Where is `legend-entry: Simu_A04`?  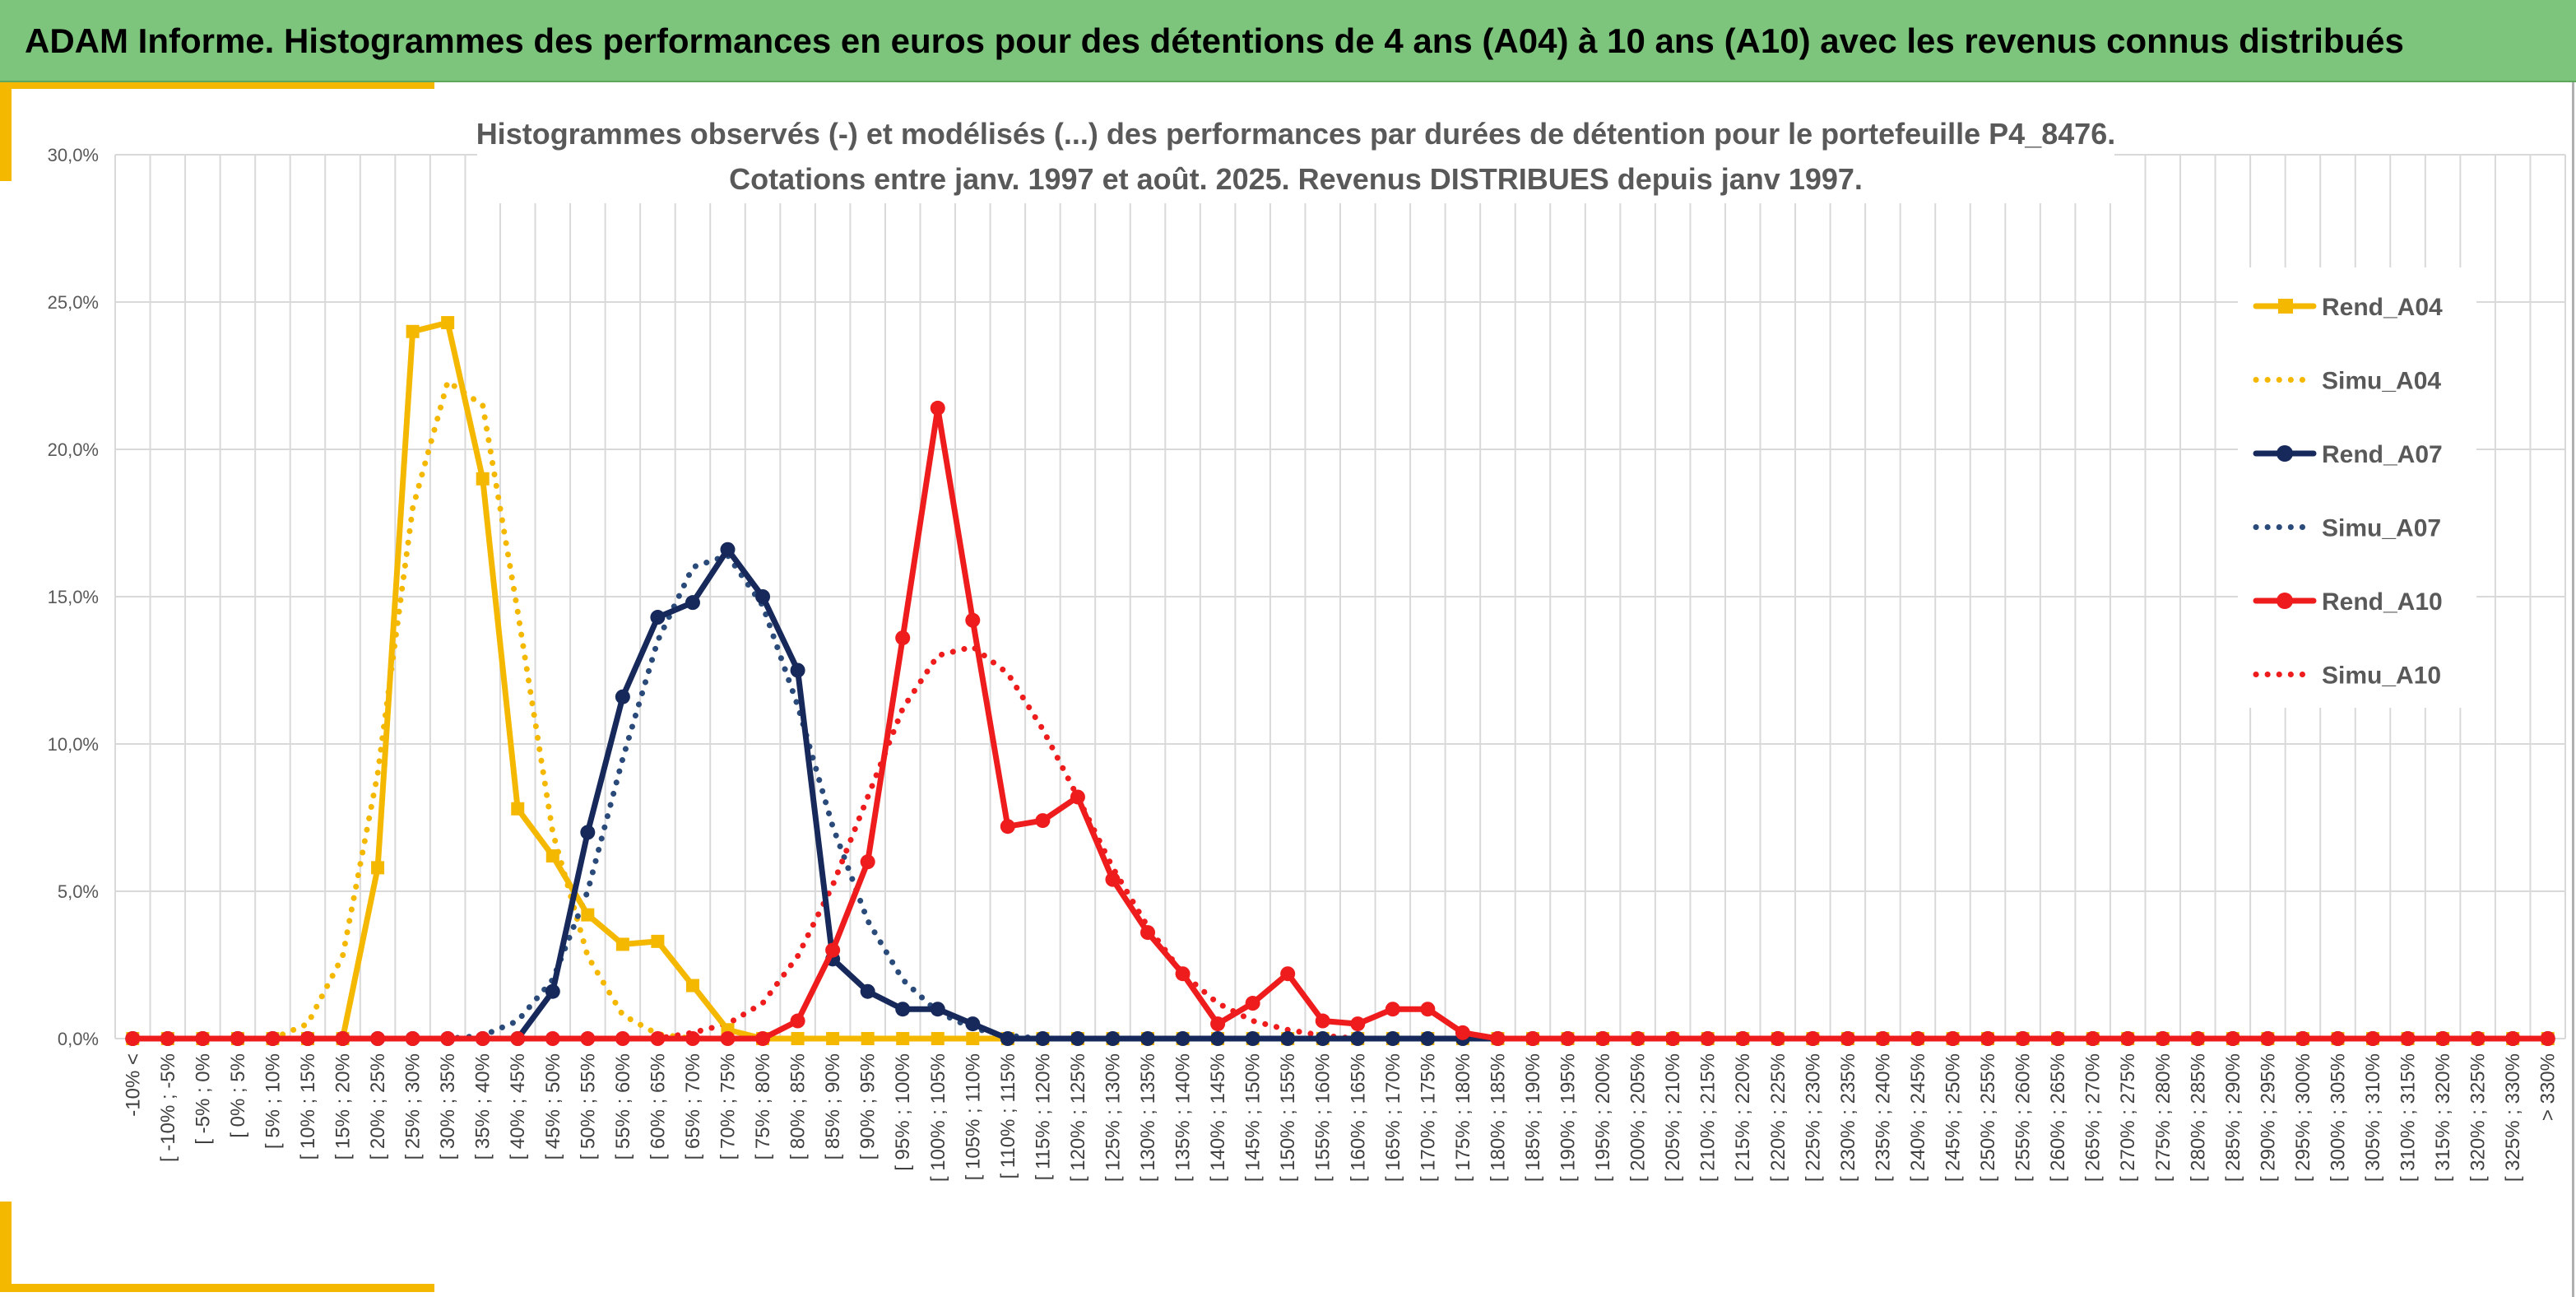
legend-entry: Simu_A04 is located at coordinates (2347, 382).